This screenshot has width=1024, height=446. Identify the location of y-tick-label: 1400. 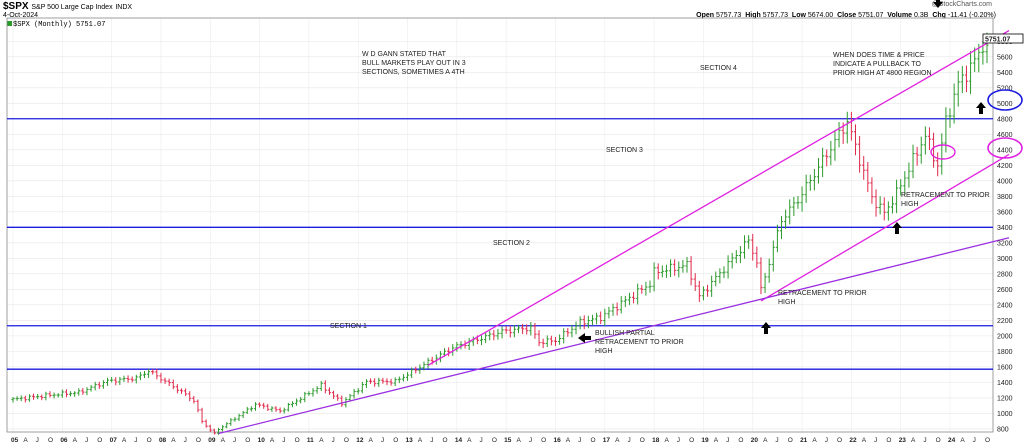
(1005, 383).